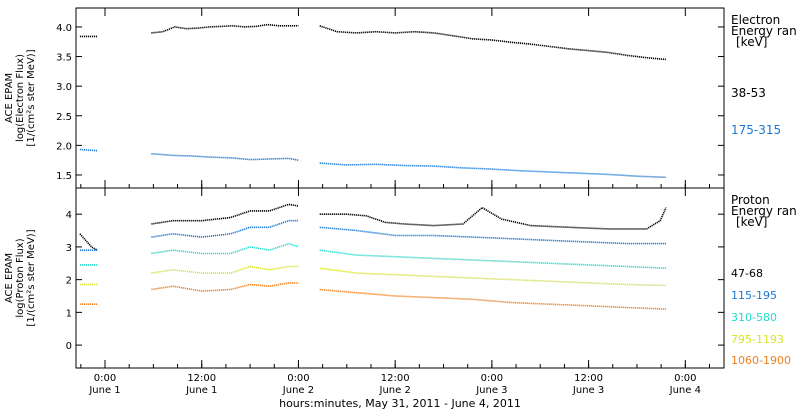 This screenshot has height=410, width=800. What do you see at coordinates (64, 58) in the screenshot?
I see `electron-ytick-label: 3.5` at bounding box center [64, 58].